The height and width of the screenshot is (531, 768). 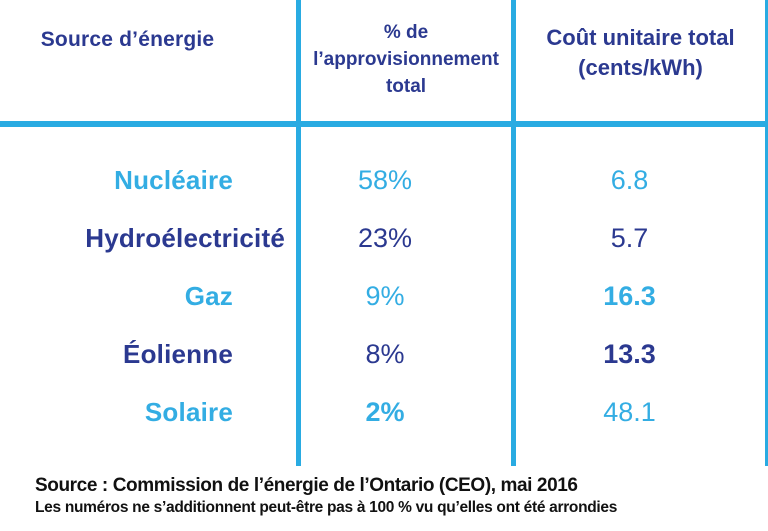 I want to click on table-row: Gaz 9% 16.3, so click(x=384, y=297).